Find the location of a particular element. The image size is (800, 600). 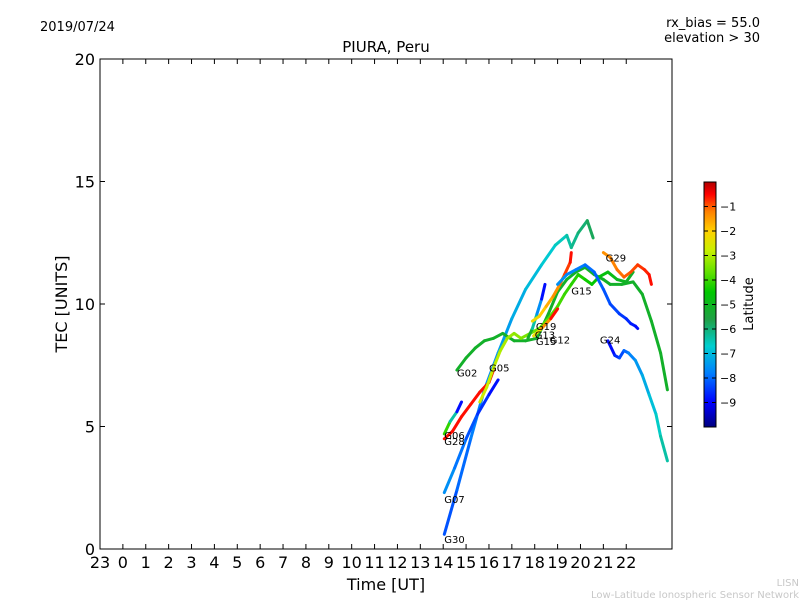

x-tick-label: 6 is located at coordinates (260, 562).